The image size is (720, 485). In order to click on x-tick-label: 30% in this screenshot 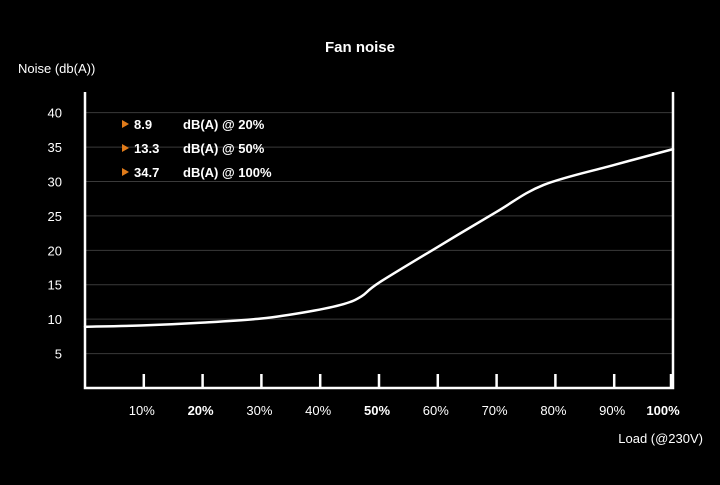, I will do `click(259, 410)`.